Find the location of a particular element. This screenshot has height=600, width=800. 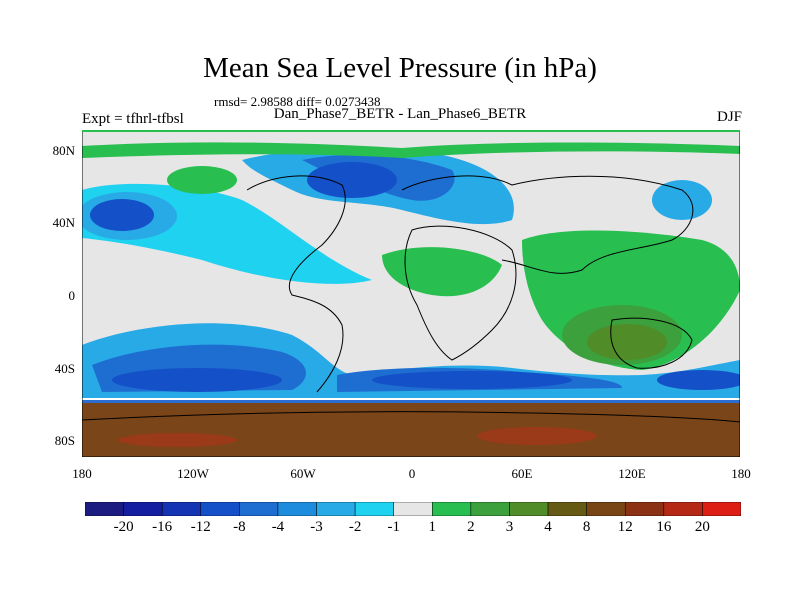

colorbar-label: -3 is located at coordinates (316, 527).